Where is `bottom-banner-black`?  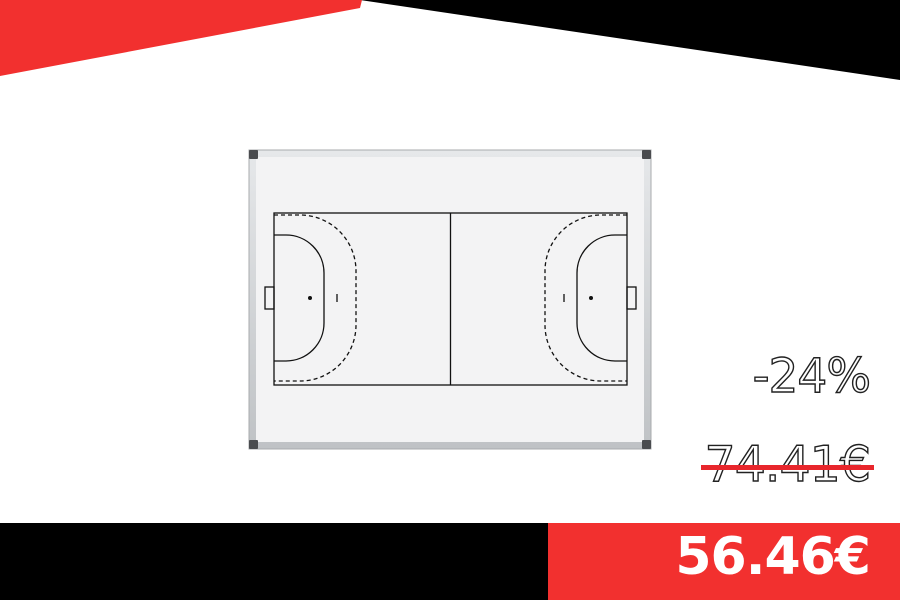
bottom-banner-black is located at coordinates (274, 561).